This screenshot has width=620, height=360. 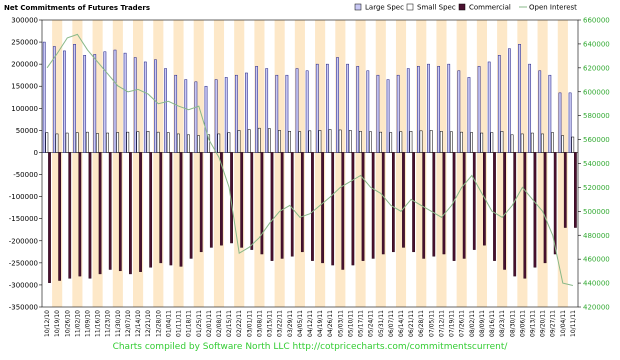 I want to click on y2-tick-label: 600000, so click(x=596, y=92).